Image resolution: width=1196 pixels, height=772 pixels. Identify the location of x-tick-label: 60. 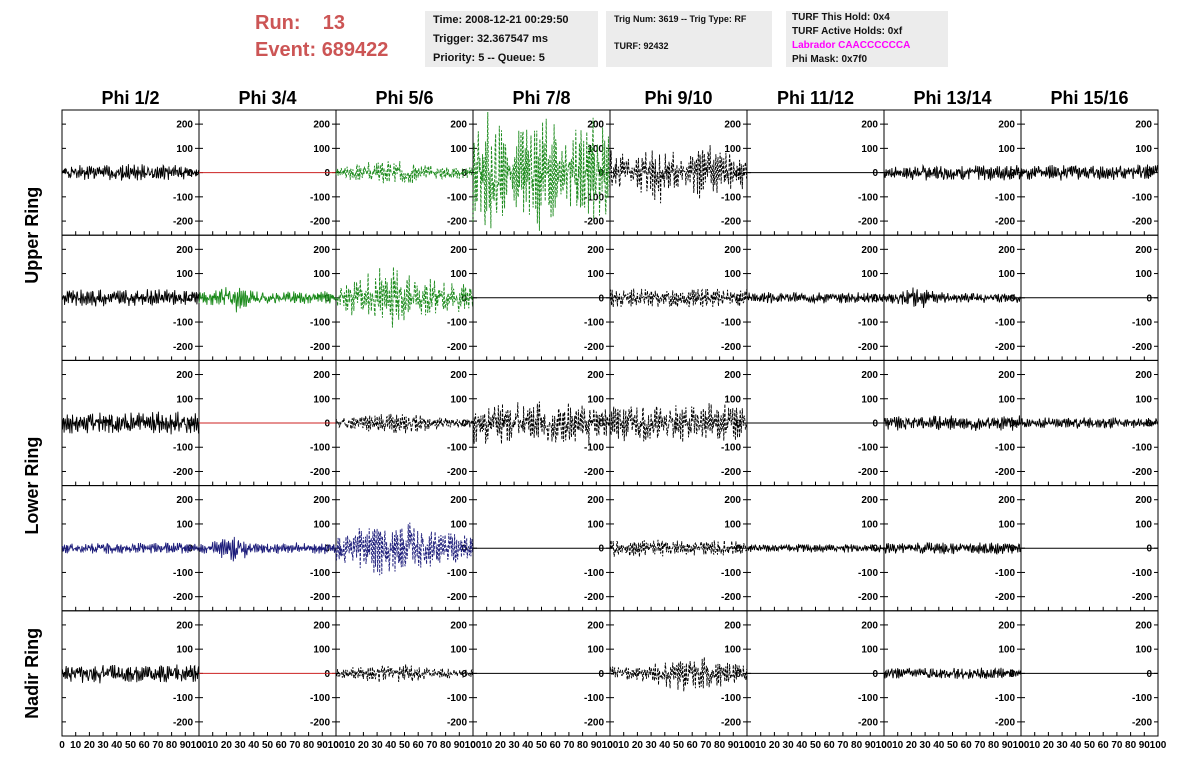
(419, 745).